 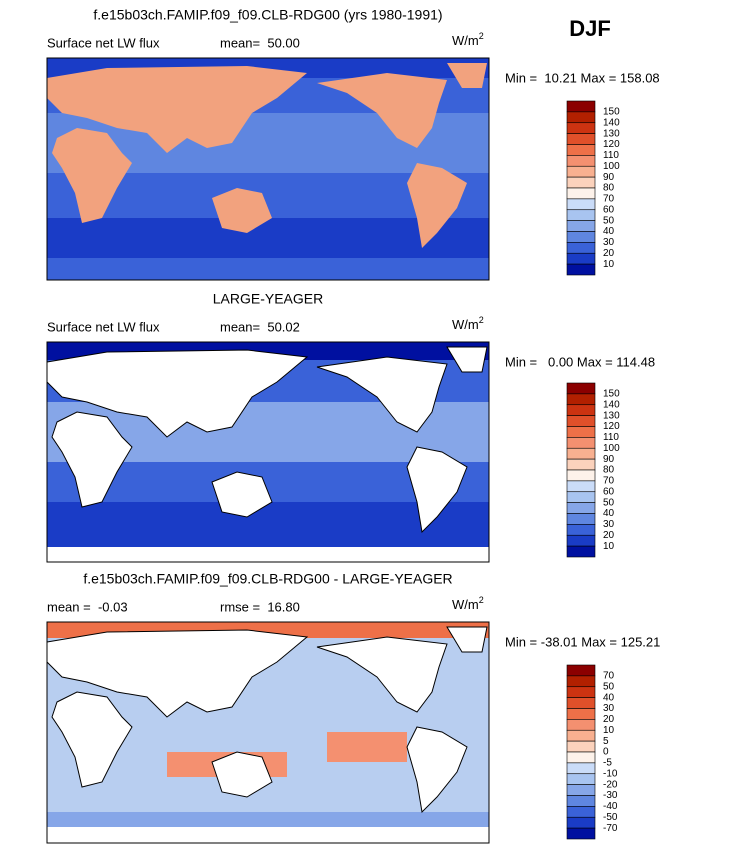 I want to click on panel-stat: mean= 50.02, so click(x=260, y=326).